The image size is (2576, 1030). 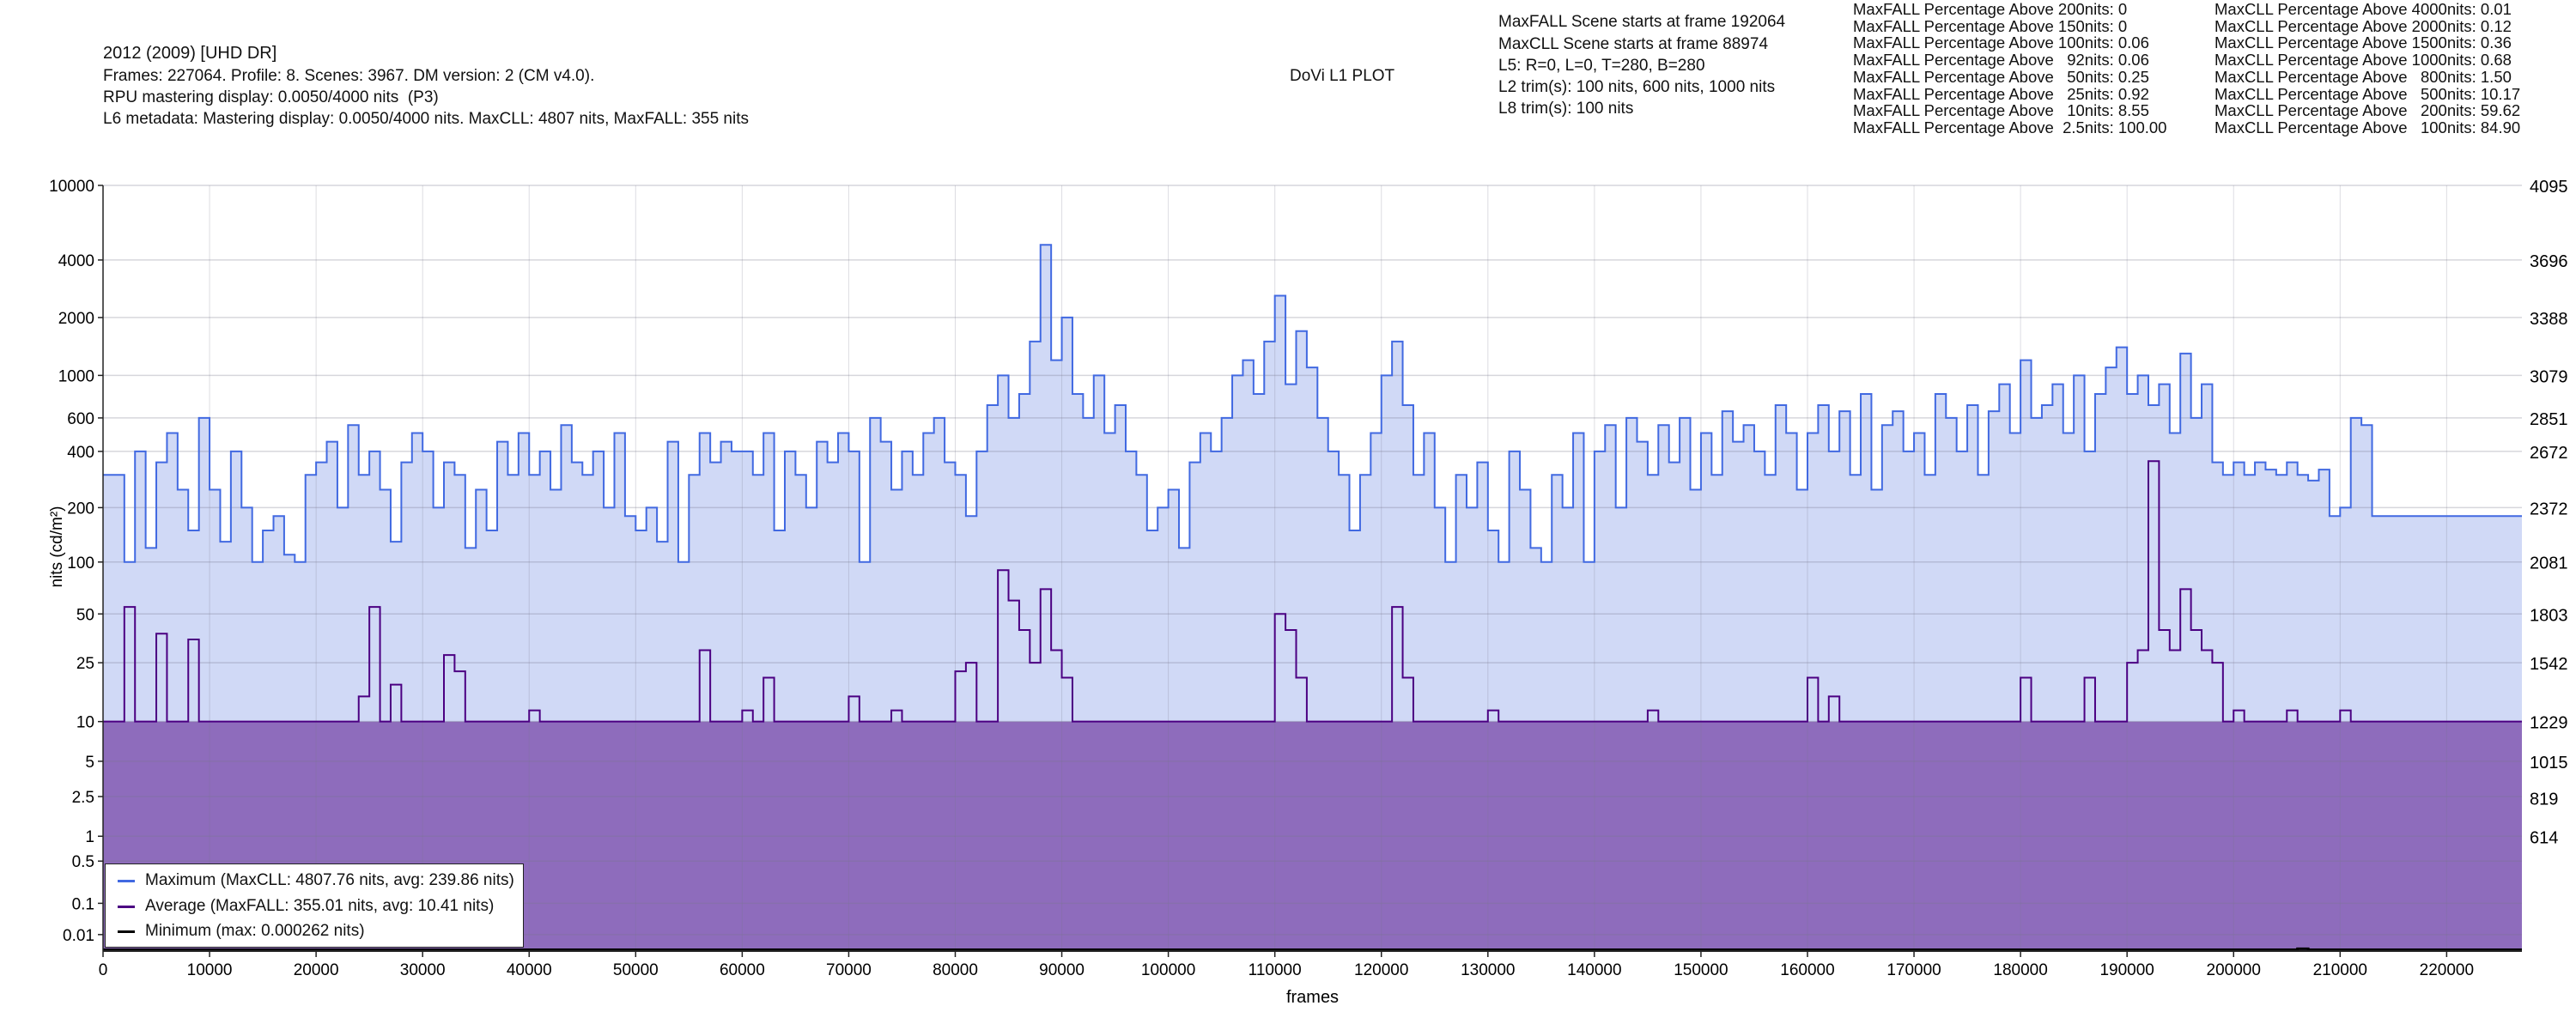 I want to click on legend-item-minimum: Minimum (max: 0.000262 nits), so click(x=241, y=931).